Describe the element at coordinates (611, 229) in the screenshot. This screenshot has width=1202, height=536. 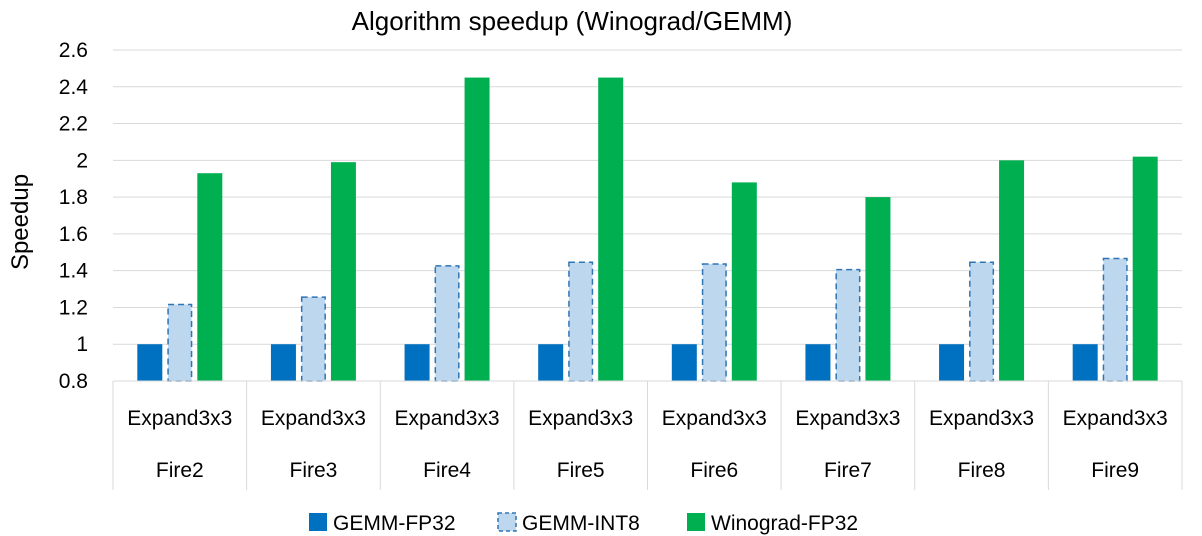
I see `bar-winograd-fp32-fire5` at that location.